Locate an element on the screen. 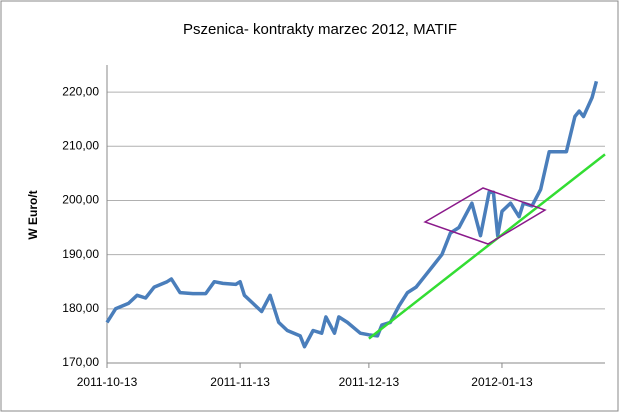 The width and height of the screenshot is (620, 413). y-tick-label: 220,00 is located at coordinates (80, 91).